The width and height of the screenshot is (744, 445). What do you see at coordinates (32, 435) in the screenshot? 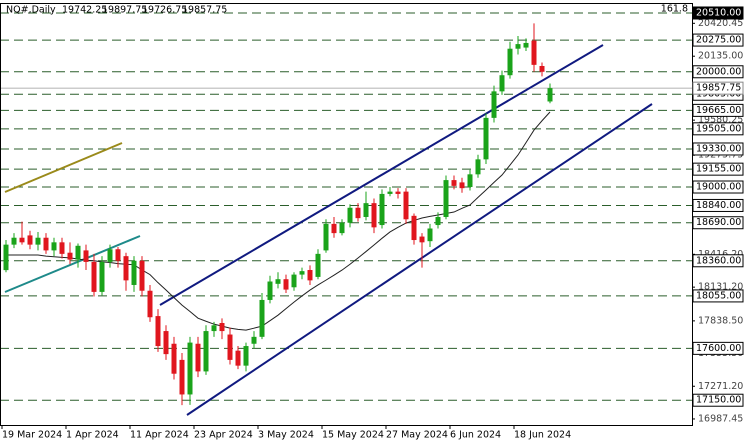
I see `x-tick-label: 19 Mar 2024` at bounding box center [32, 435].